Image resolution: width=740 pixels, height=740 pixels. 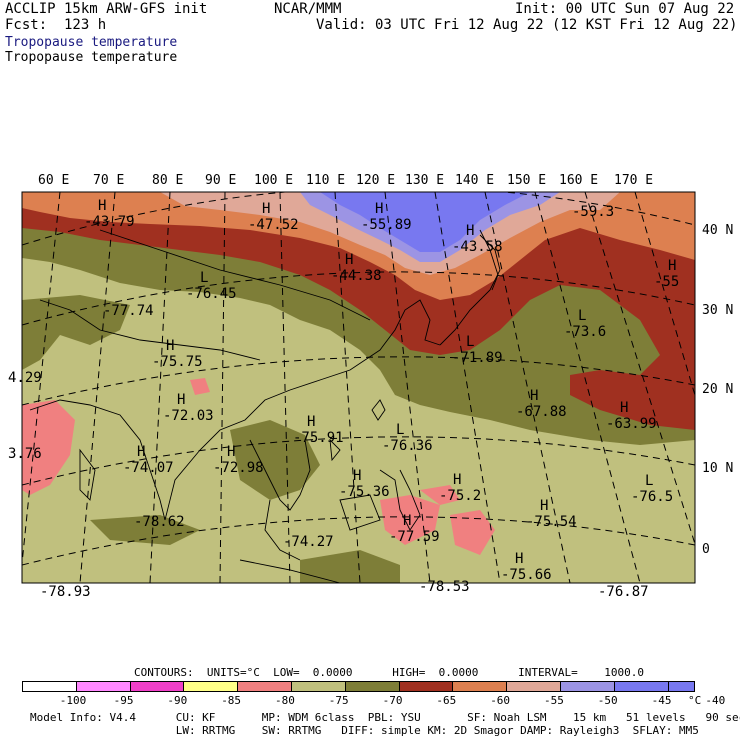 What do you see at coordinates (308, 542) in the screenshot?
I see `extremum-value: -74.27` at bounding box center [308, 542].